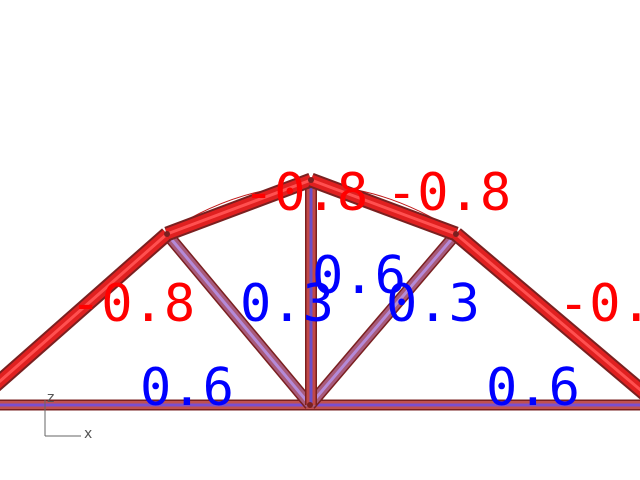  Describe the element at coordinates (132, 304) in the screenshot. I see `force-label-top-left-outer: -0.8` at that location.